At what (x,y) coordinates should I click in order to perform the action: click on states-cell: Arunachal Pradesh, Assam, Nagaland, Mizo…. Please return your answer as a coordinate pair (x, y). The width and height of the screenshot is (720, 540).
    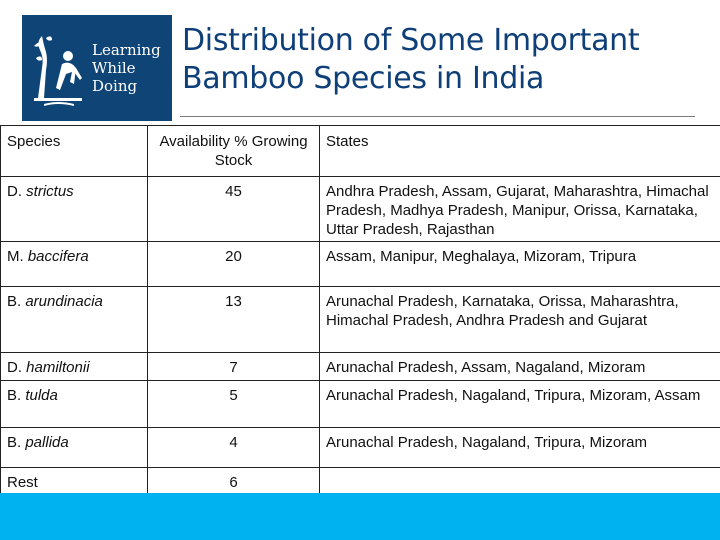
    Looking at the image, I should click on (519, 366).